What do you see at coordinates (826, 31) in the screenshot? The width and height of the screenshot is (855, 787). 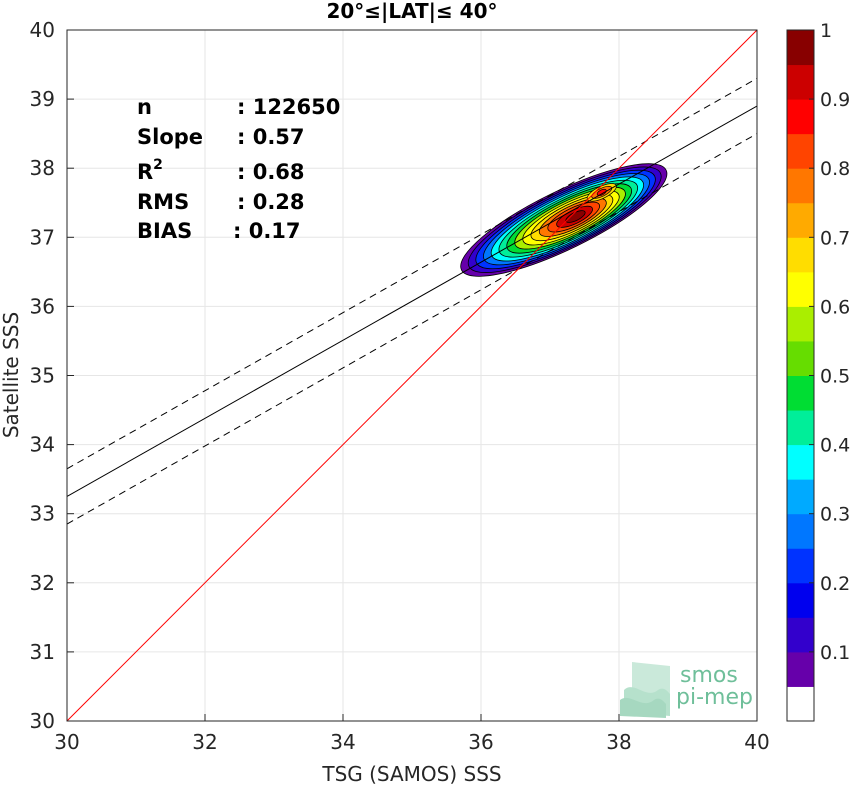 I see `colorbar-tick-label: 1` at bounding box center [826, 31].